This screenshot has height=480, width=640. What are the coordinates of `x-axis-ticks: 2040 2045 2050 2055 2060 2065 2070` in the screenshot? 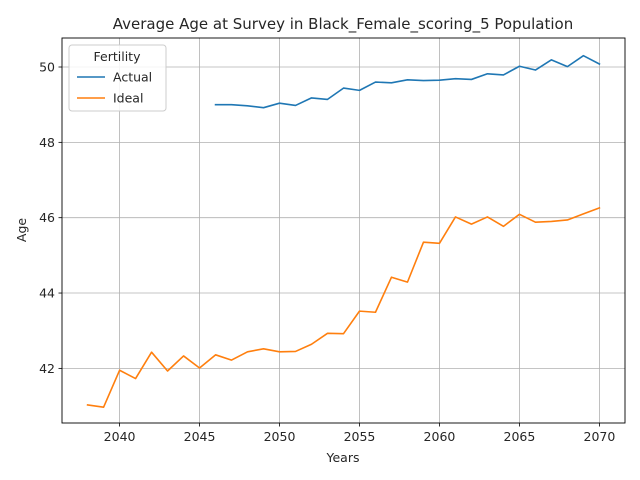 It's located at (360, 433).